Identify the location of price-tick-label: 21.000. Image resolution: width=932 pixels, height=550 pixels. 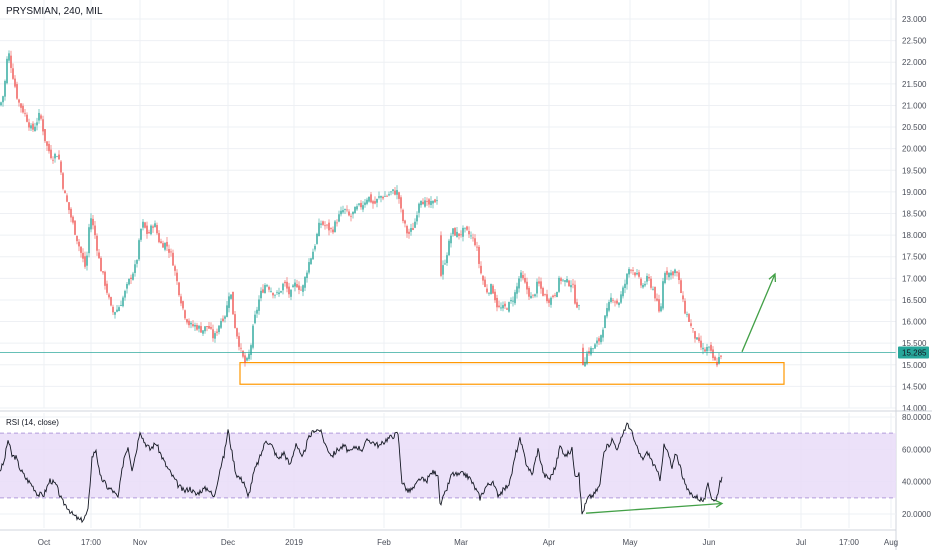
(914, 105).